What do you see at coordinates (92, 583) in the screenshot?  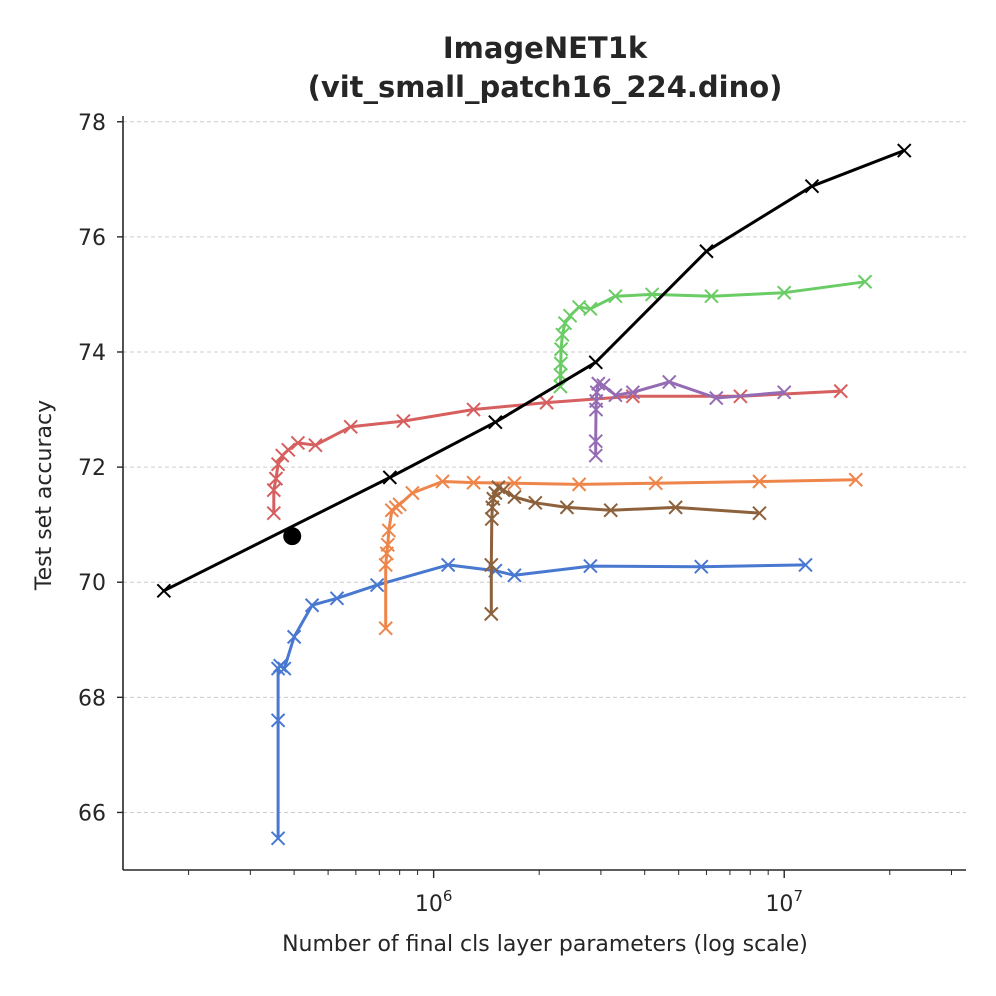 I see `y-tick-label: 70` at bounding box center [92, 583].